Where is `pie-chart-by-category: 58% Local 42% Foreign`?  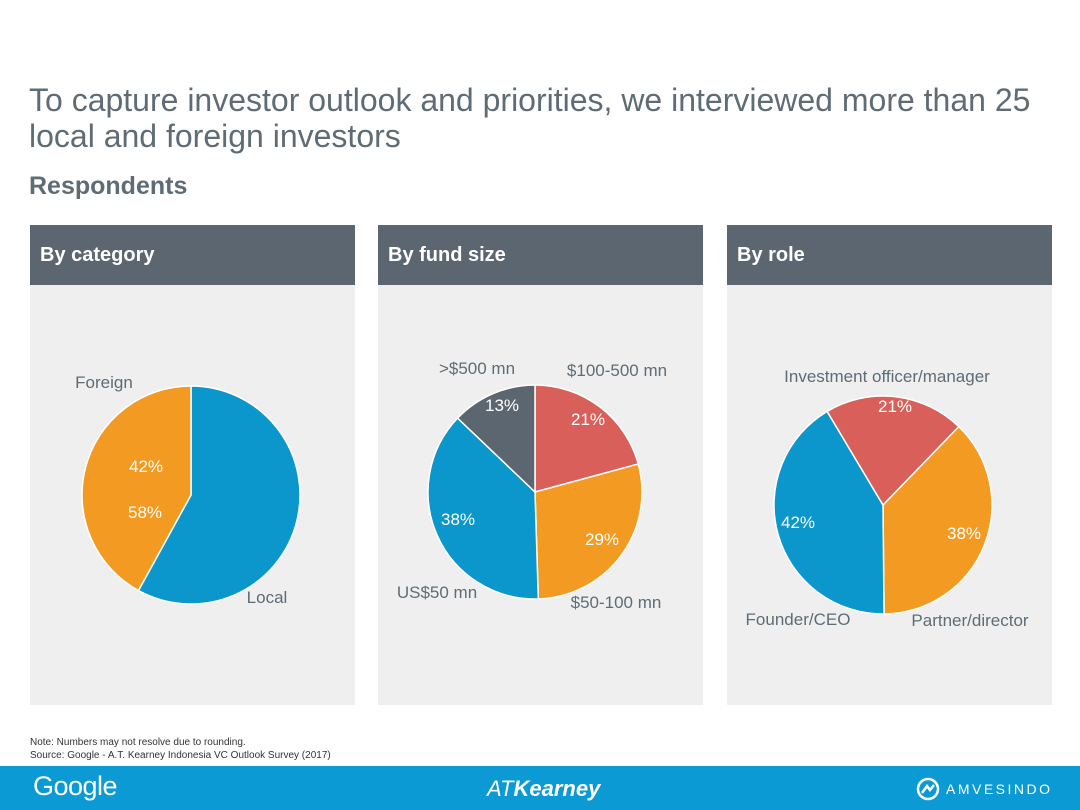 pie-chart-by-category: 58% Local 42% Foreign is located at coordinates (188, 490).